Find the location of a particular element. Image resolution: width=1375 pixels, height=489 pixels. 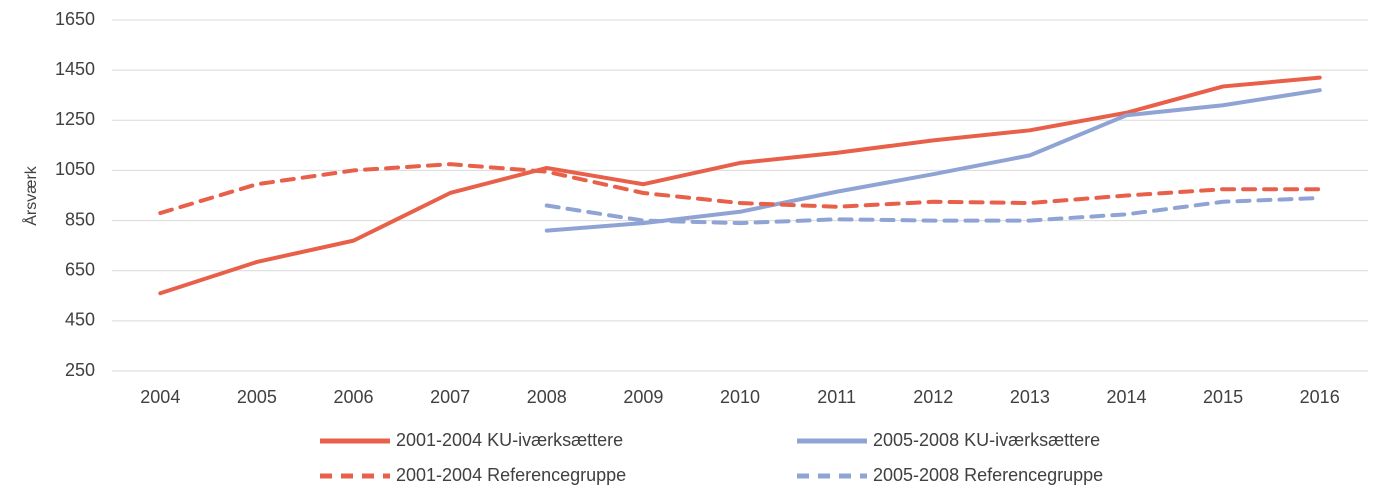

y-tick-label: 850 is located at coordinates (80, 219).